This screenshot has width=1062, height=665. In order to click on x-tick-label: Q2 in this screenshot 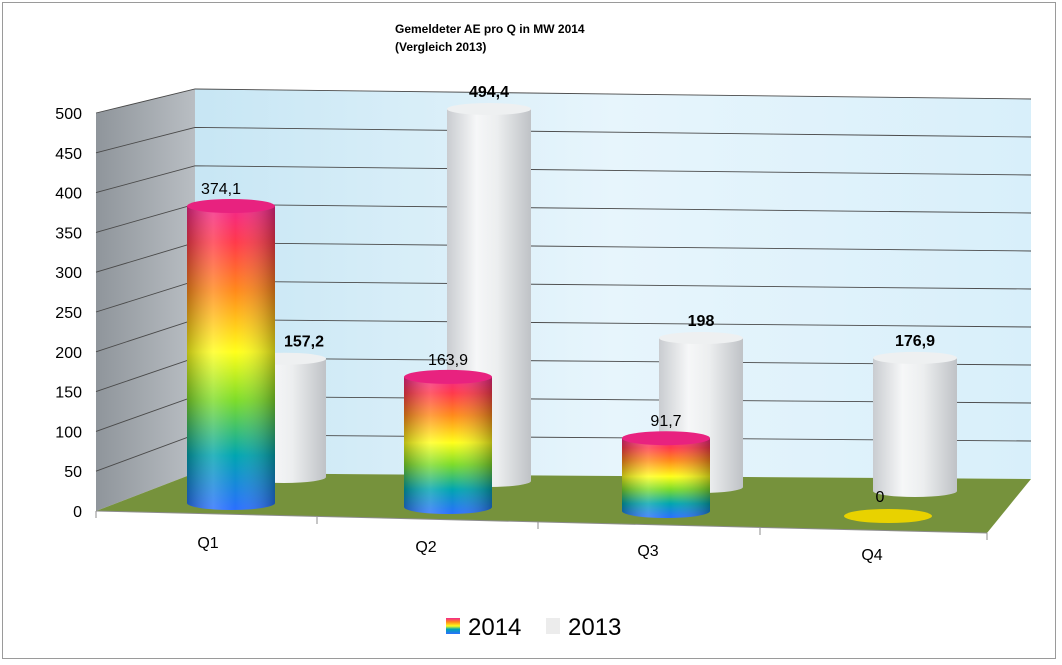, I will do `click(425, 547)`.